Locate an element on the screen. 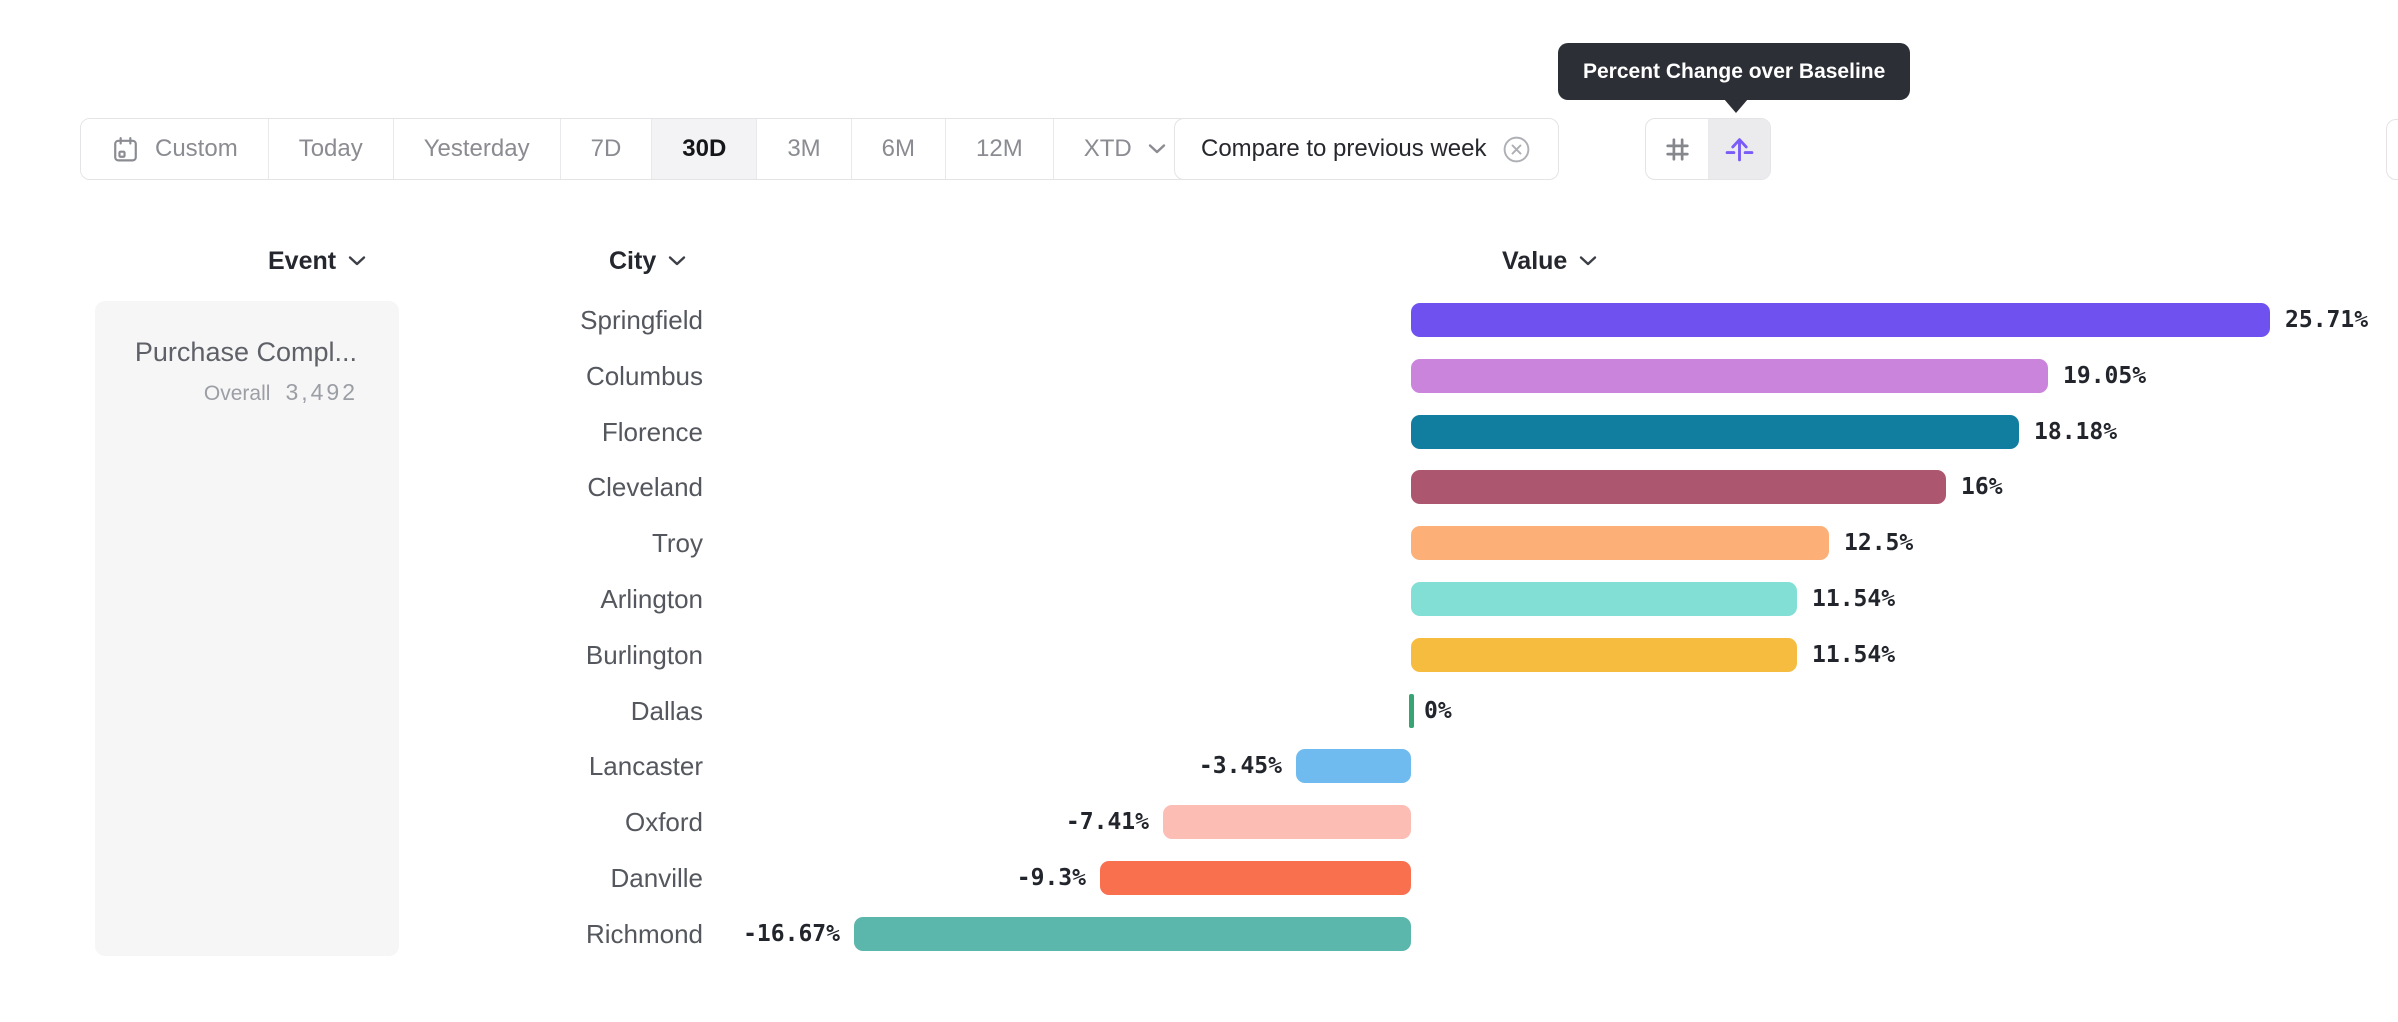 This screenshot has width=2398, height=1022. hash-icon is located at coordinates (1677, 149).